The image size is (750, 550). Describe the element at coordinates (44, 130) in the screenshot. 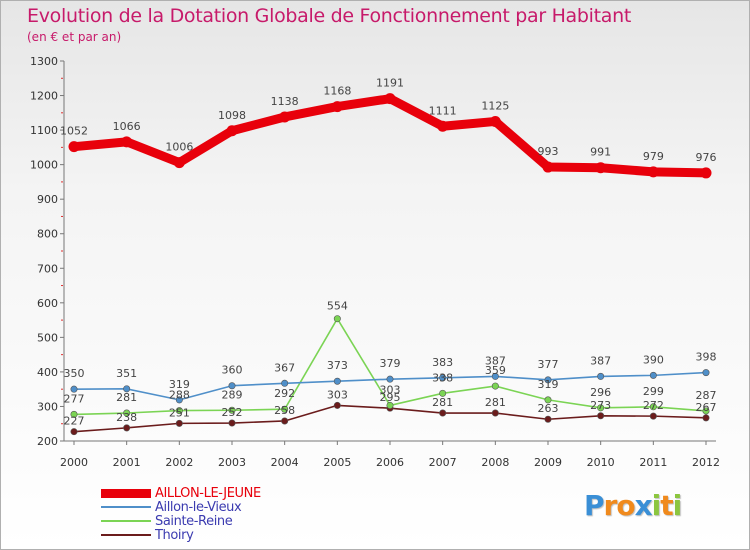

I see `y-tick-label: 1100` at that location.